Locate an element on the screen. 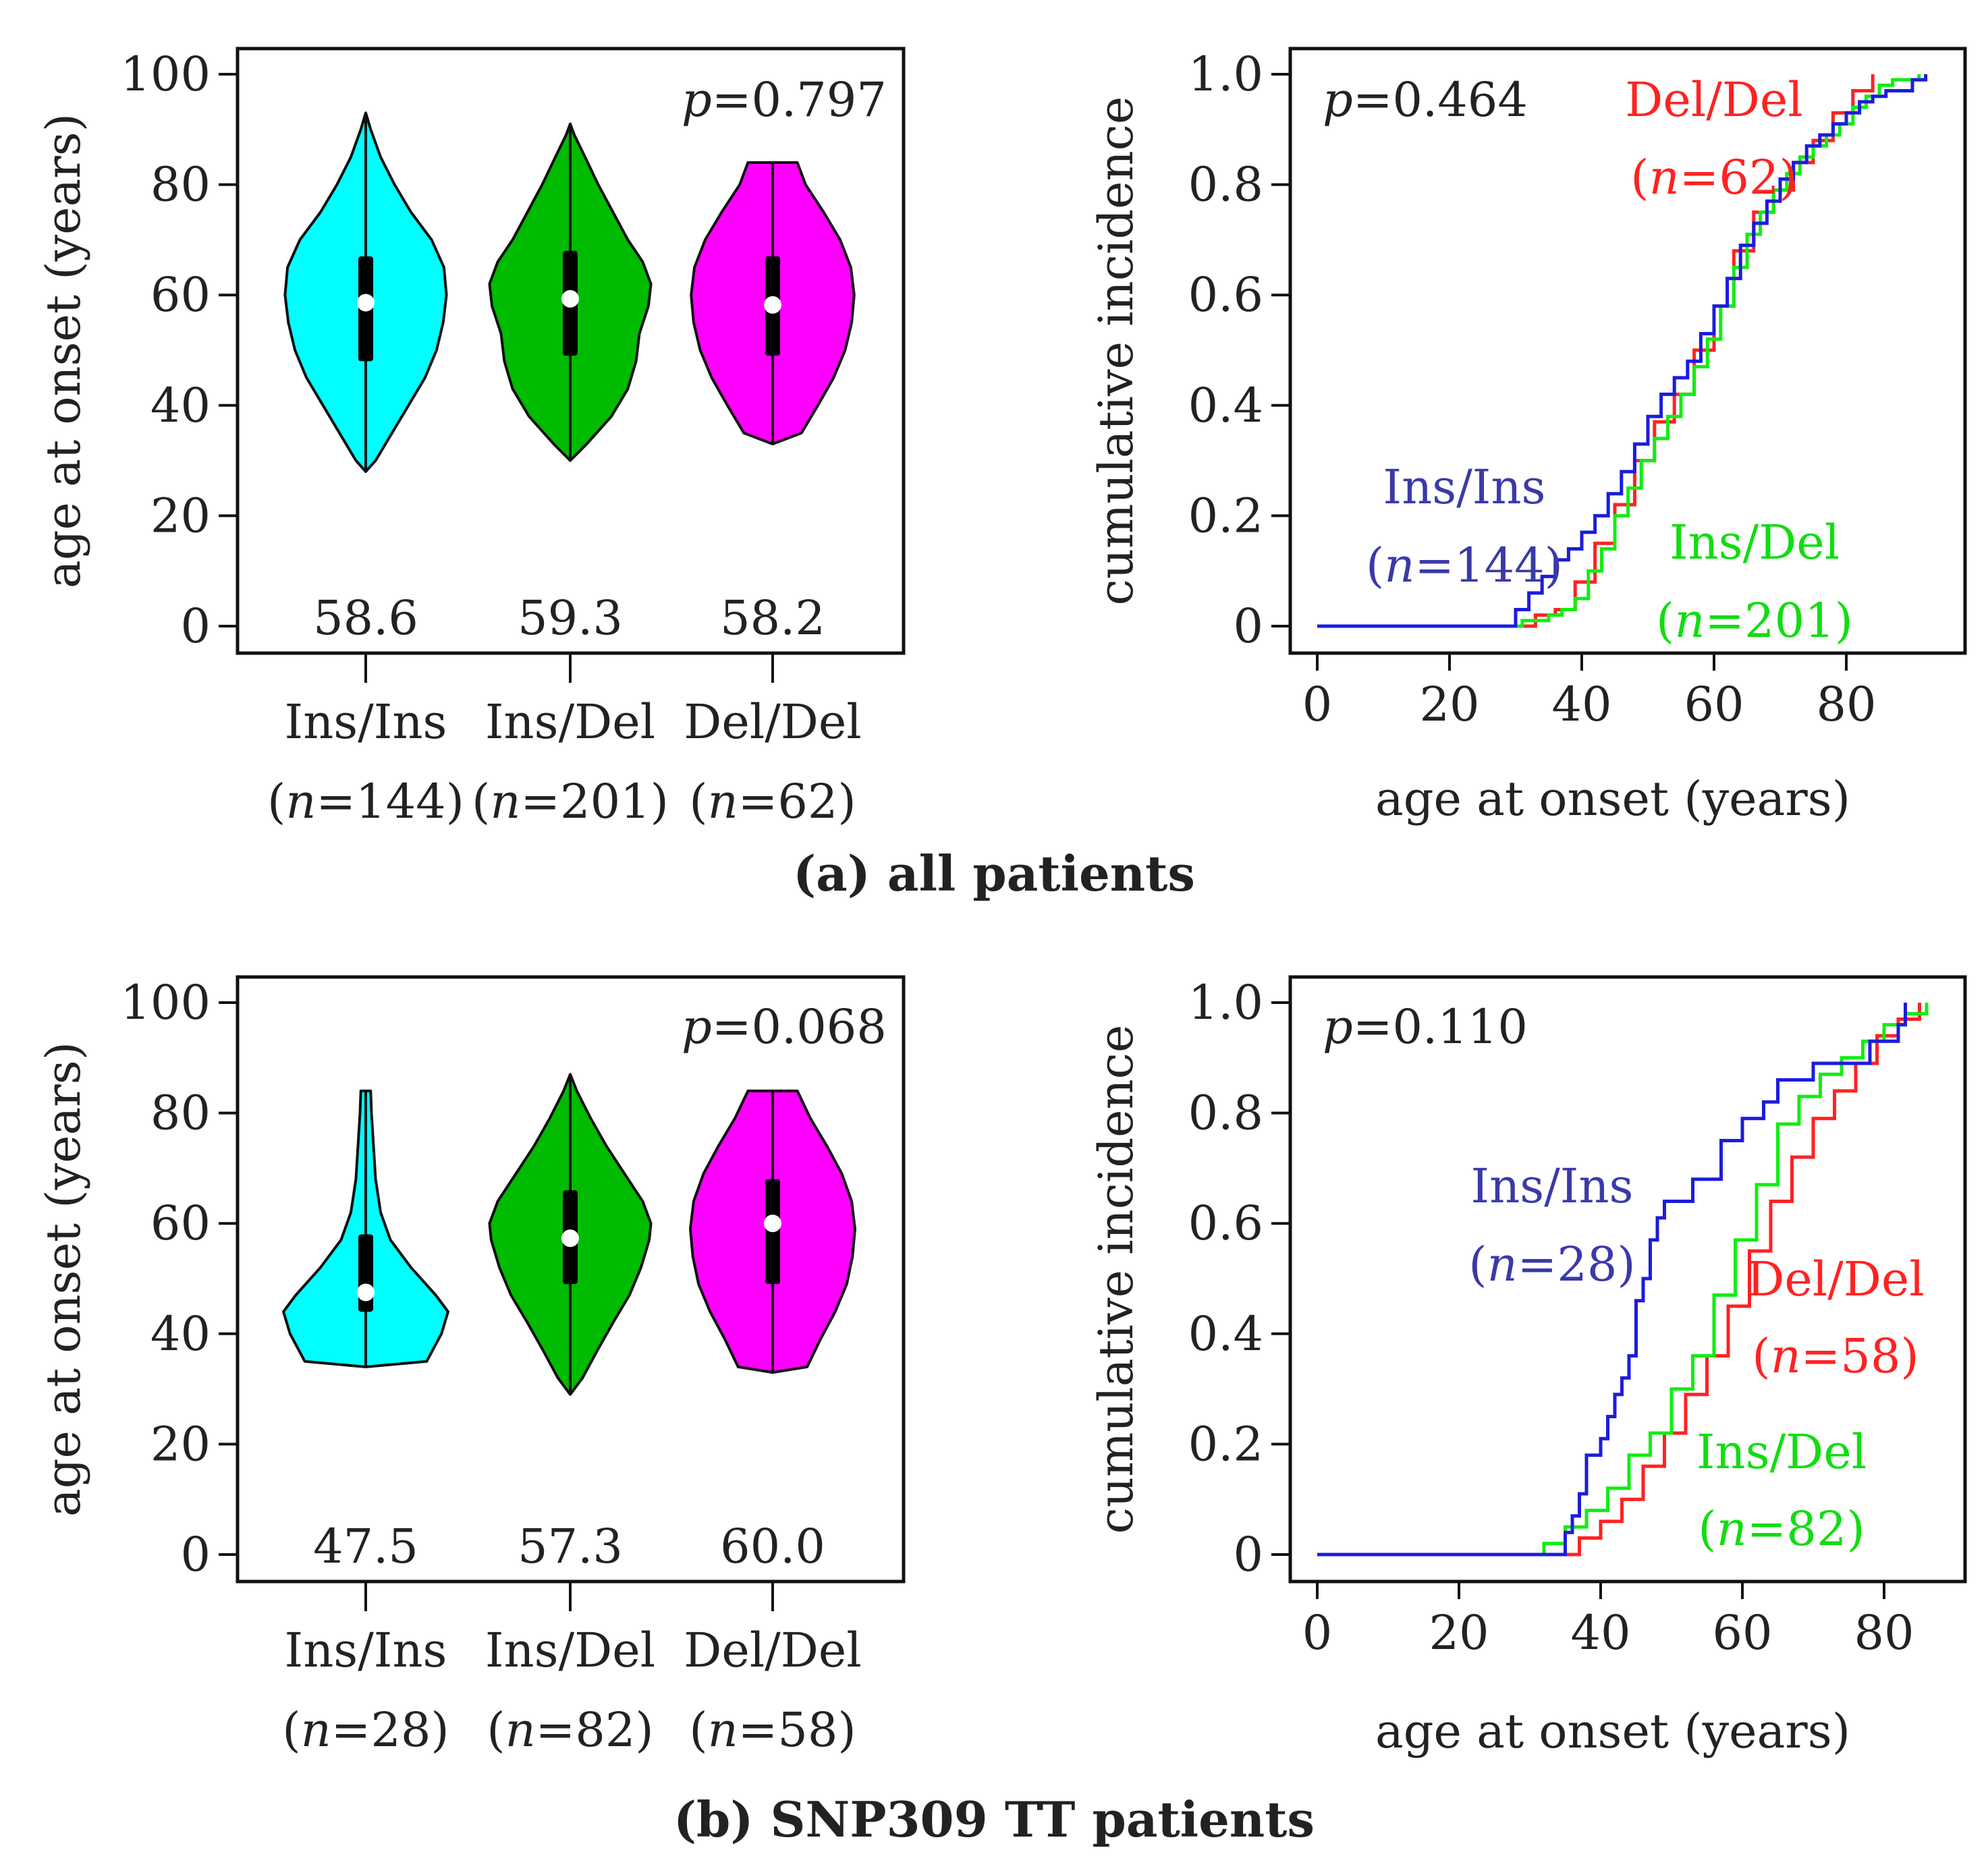 This screenshot has height=1873, width=1988. group-n-label: (n=144) is located at coordinates (365, 802).